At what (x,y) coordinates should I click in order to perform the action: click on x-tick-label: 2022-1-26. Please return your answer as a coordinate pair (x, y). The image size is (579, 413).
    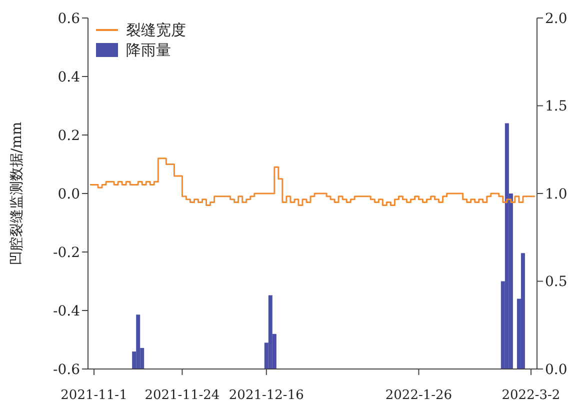
    Looking at the image, I should click on (418, 395).